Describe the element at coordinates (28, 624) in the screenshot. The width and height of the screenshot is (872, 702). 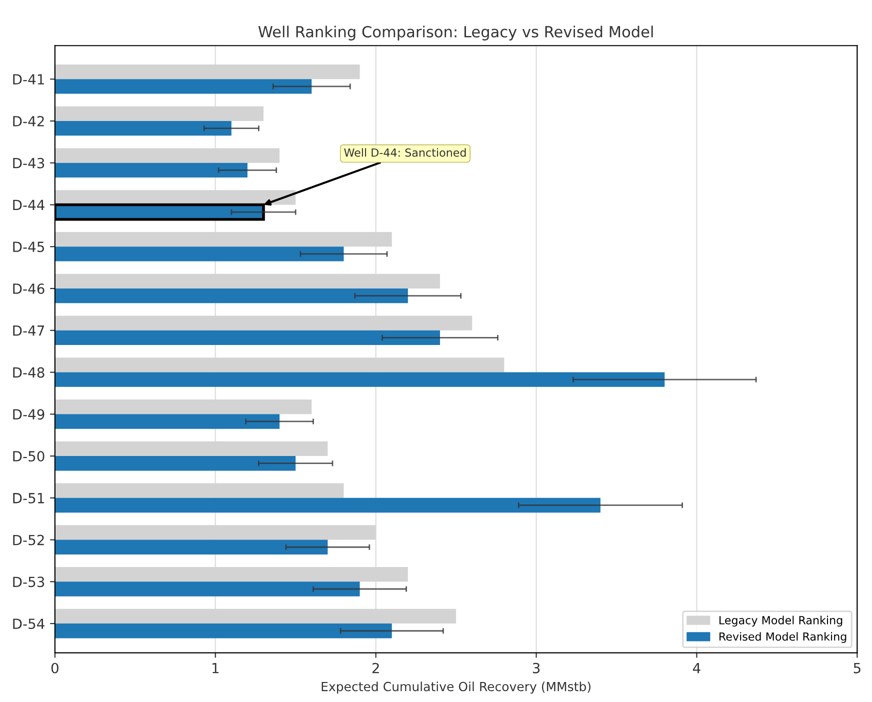
I see `y-tick-label: D-54` at that location.